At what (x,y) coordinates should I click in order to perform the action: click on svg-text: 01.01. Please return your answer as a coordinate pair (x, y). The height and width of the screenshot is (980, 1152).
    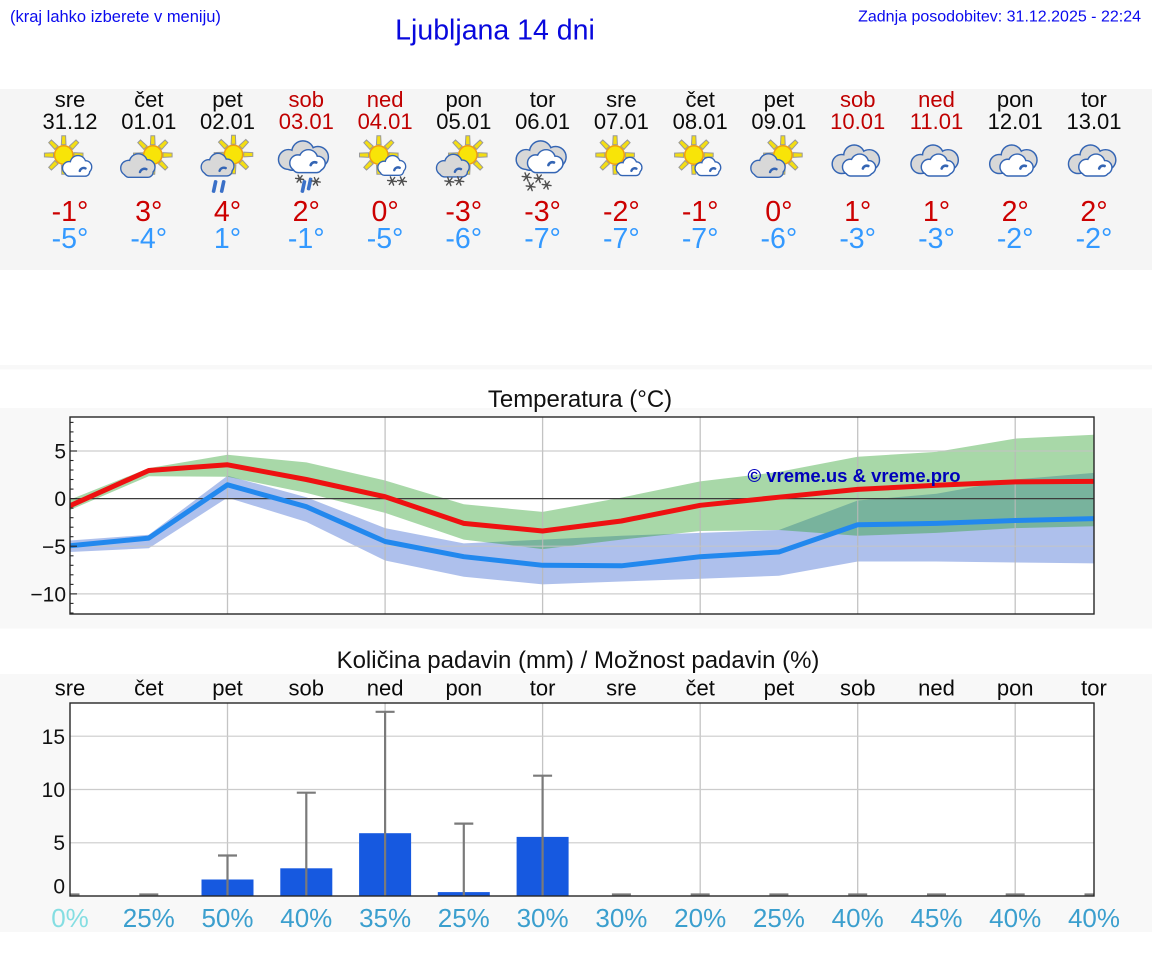
    Looking at the image, I should click on (148, 121).